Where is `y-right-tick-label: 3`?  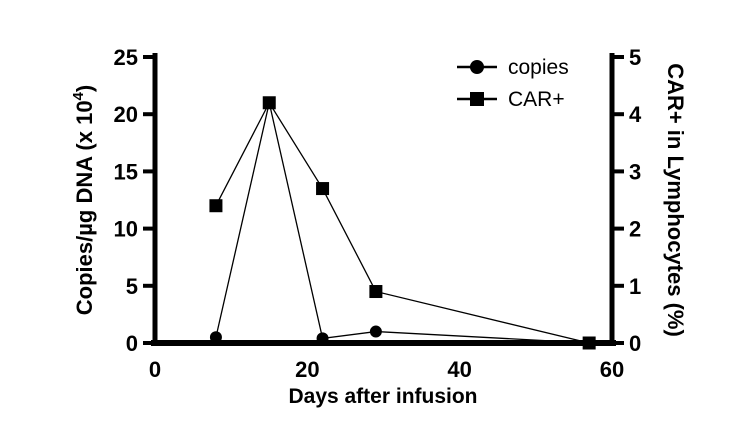 y-right-tick-label: 3 is located at coordinates (635, 171).